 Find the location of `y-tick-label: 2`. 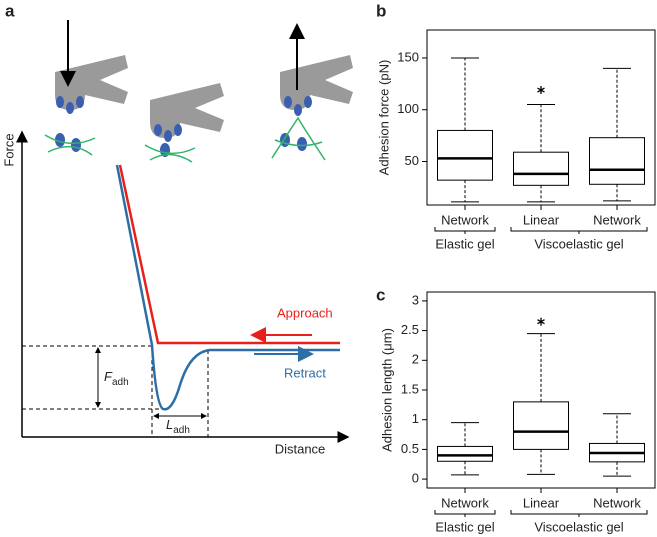

y-tick-label: 2 is located at coordinates (415, 359).